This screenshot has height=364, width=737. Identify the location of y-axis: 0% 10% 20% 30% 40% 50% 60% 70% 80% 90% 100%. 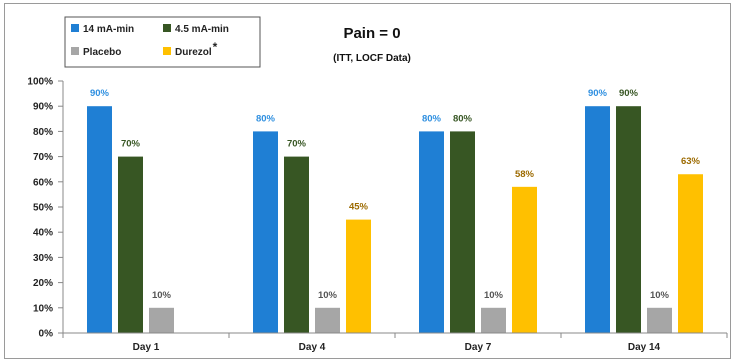
(45, 208).